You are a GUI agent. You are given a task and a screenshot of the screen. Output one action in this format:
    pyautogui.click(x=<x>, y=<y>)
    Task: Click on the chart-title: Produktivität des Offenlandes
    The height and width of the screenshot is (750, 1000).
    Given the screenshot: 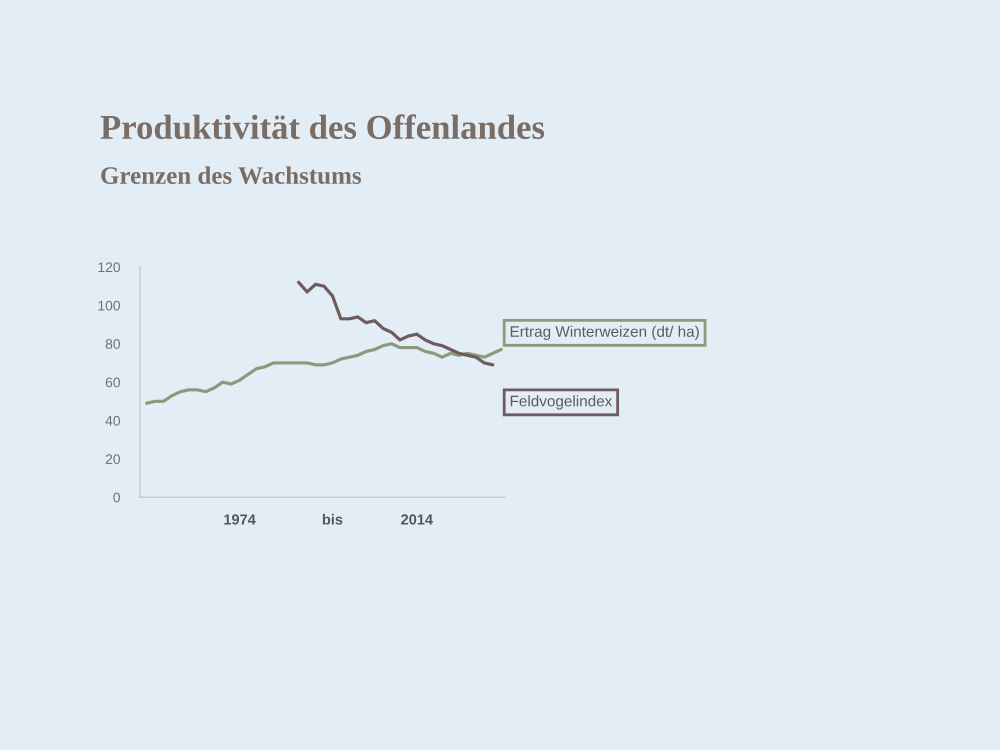 What is the action you would take?
    pyautogui.click(x=322, y=127)
    